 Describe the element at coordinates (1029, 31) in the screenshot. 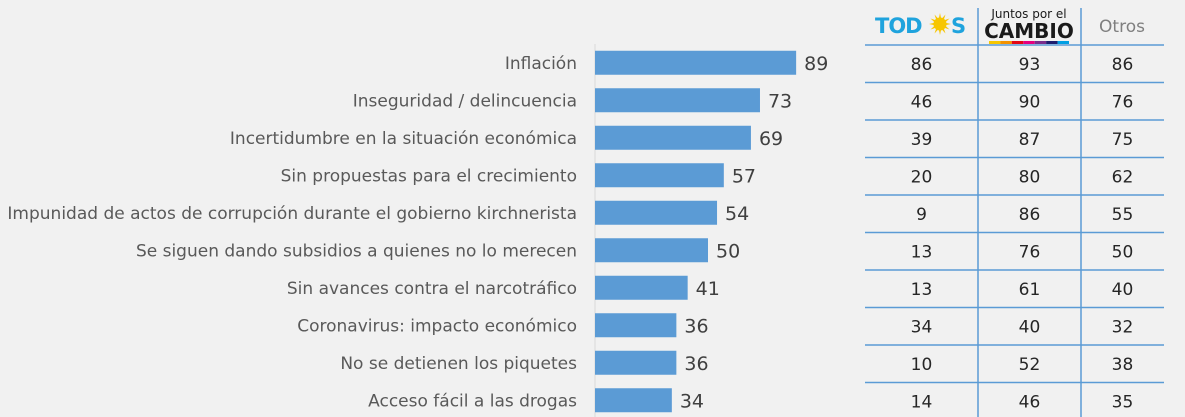

I see `jxc-logo-bottom: CAMBIO` at that location.